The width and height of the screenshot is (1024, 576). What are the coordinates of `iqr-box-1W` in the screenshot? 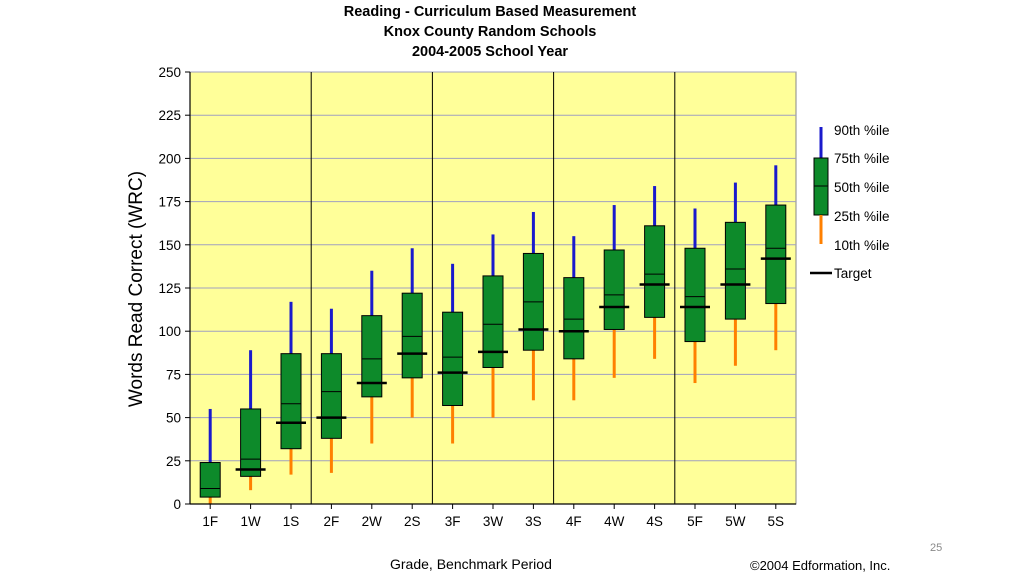 It's located at (251, 442).